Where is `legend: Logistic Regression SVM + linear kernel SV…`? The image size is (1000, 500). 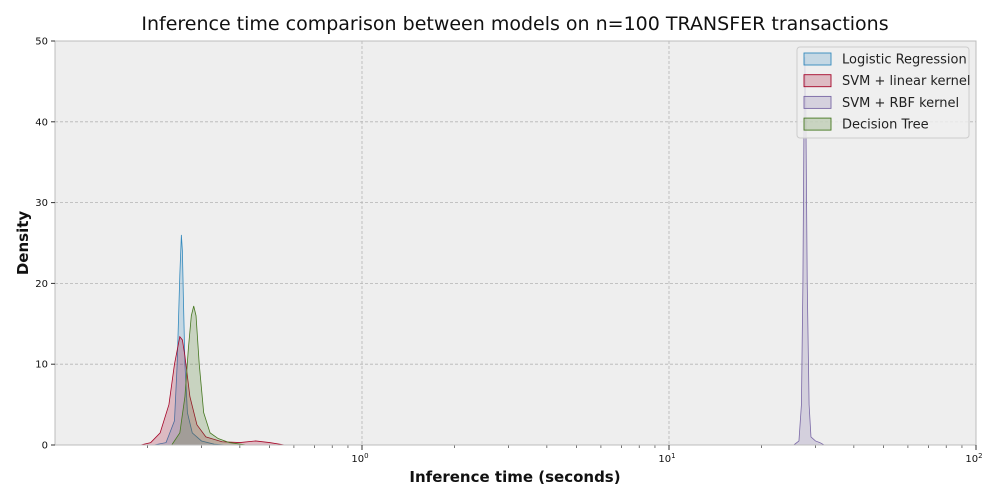
legend: Logistic Regression SVM + linear kernel SV… is located at coordinates (883, 92).